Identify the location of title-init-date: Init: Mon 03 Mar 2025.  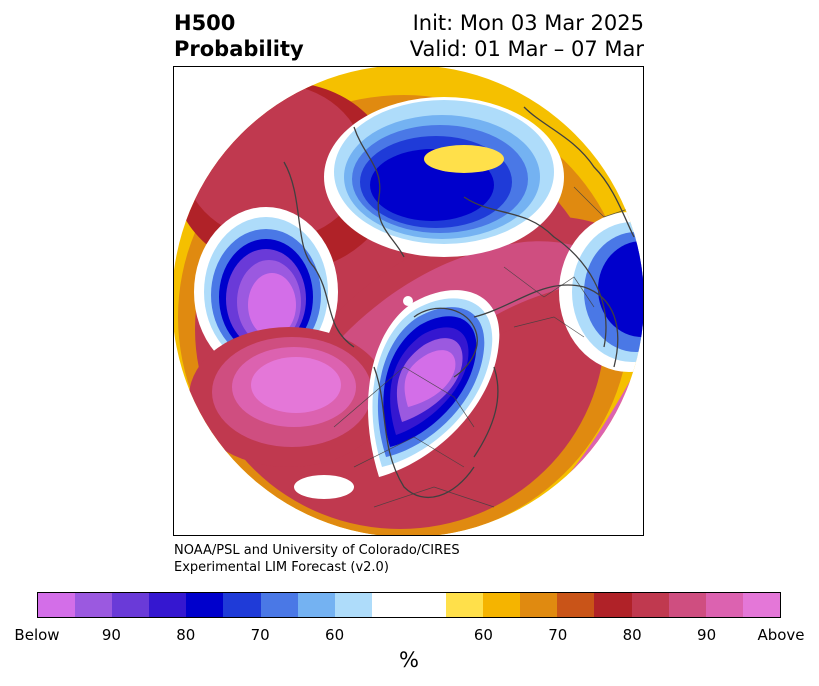
(528, 23).